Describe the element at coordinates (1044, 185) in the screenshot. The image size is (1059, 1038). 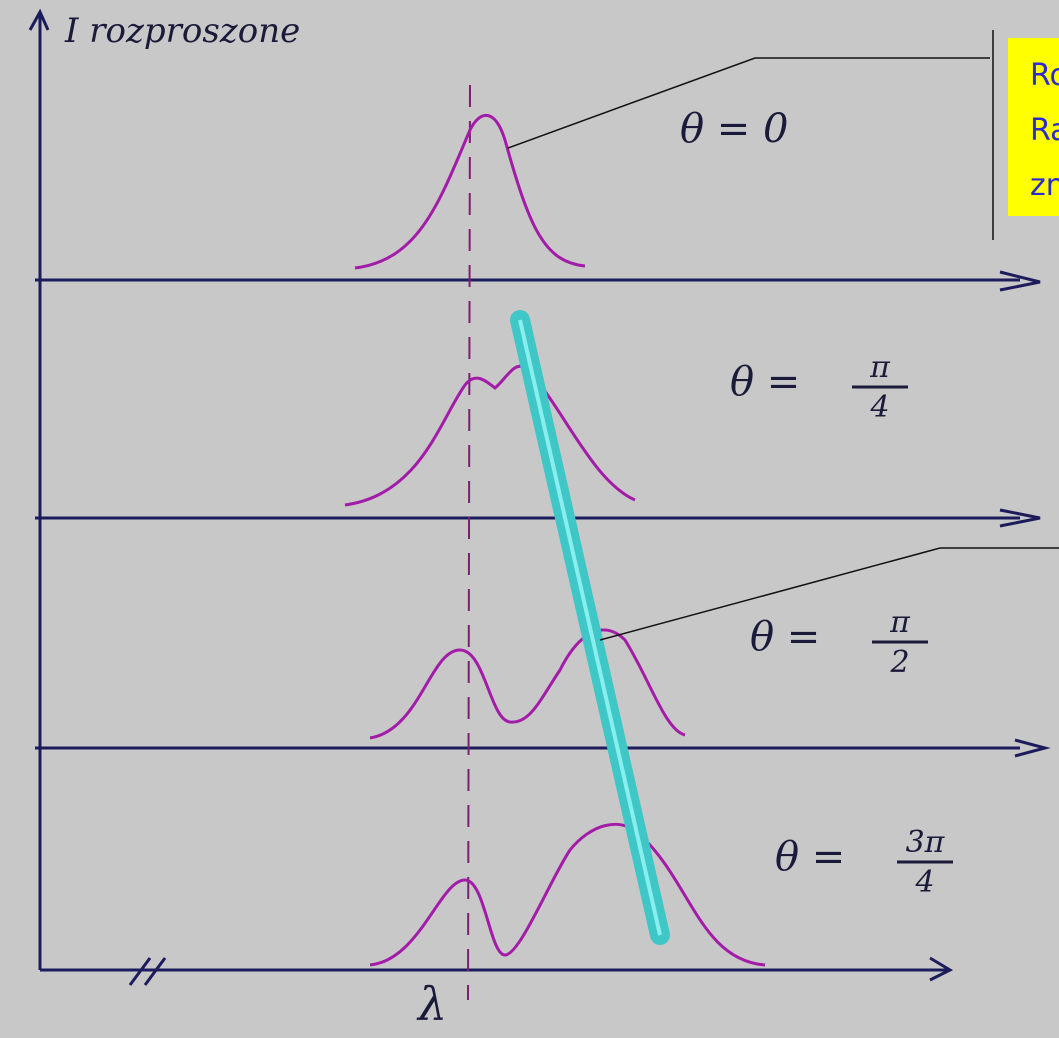
I see `note-line: zn` at that location.